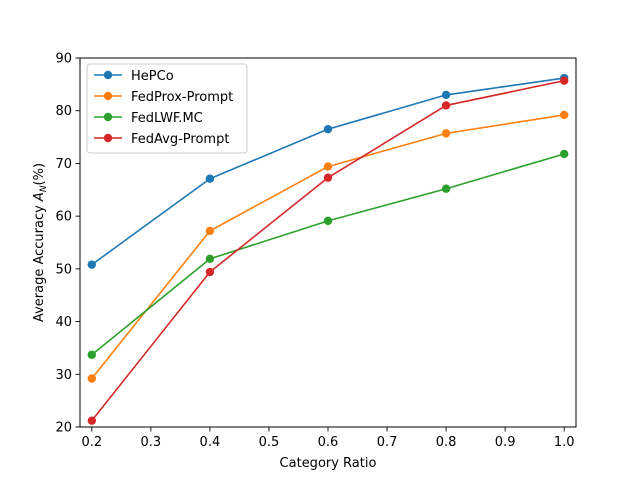 The width and height of the screenshot is (640, 480). What do you see at coordinates (564, 442) in the screenshot?
I see `x-tick-label-8: 1.0` at bounding box center [564, 442].